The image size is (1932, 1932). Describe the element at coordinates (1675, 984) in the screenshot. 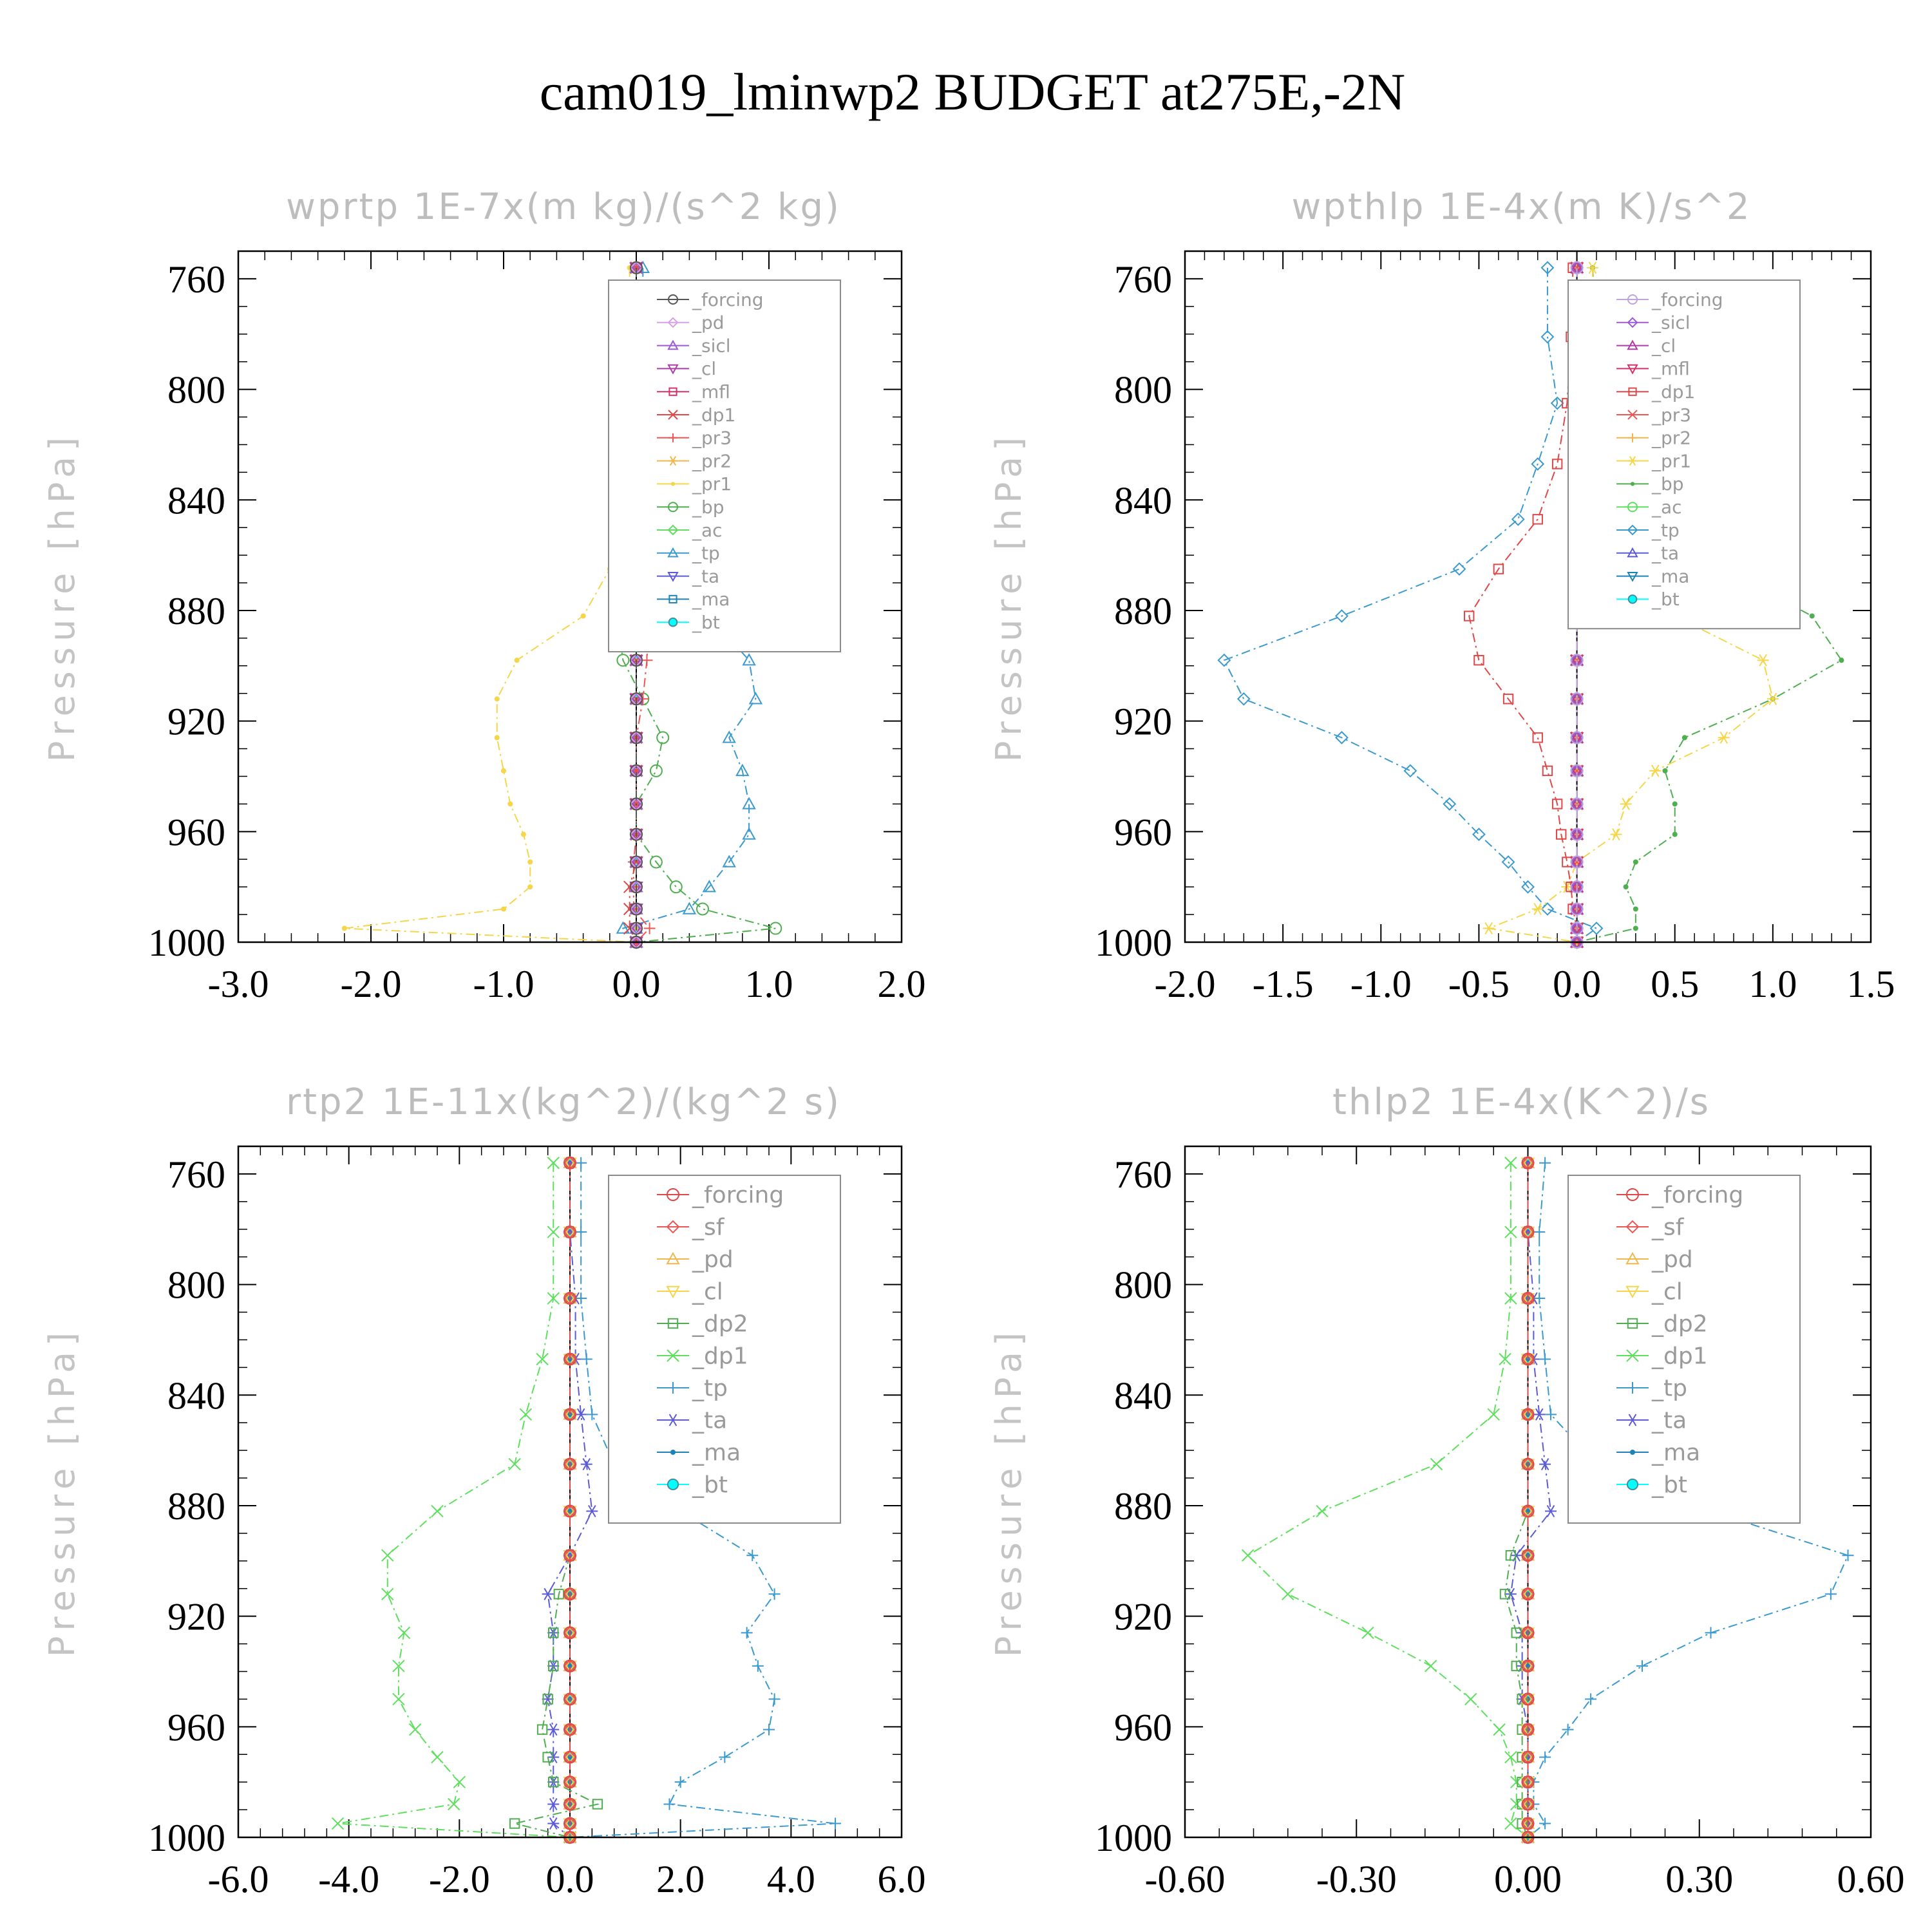

I see `x-tick-label: 0.5` at that location.